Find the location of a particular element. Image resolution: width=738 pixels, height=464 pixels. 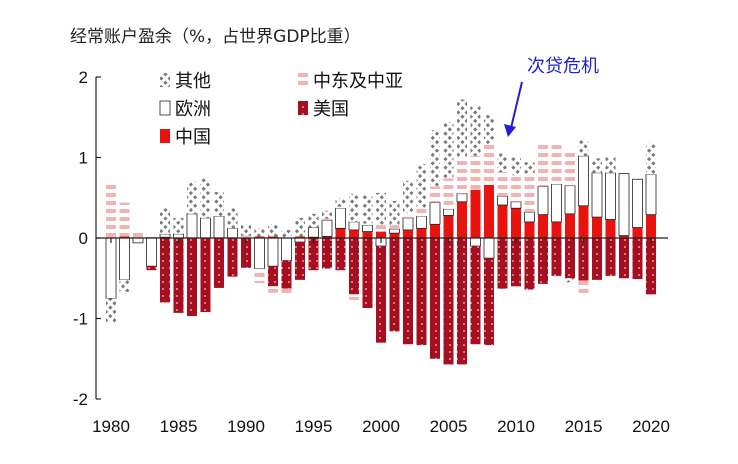

crisis-annotation: 次贷危机 is located at coordinates (551, 96).